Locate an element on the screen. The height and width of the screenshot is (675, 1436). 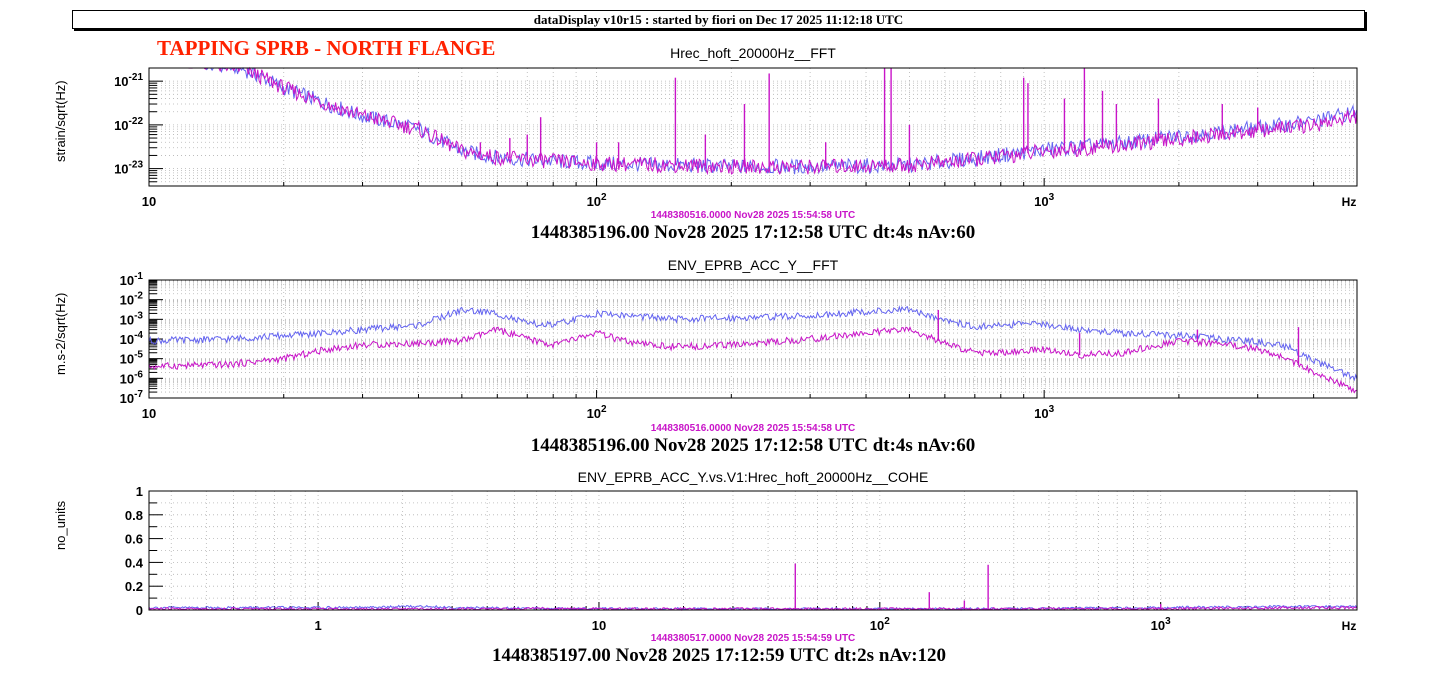
y-tick-label: 0.8 is located at coordinates (134, 515).